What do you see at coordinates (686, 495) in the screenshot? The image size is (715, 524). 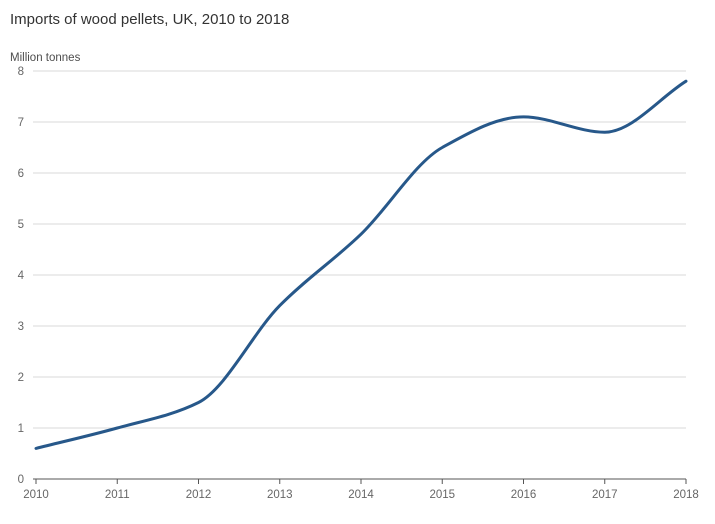 I see `x-tick-label: 2018` at bounding box center [686, 495].